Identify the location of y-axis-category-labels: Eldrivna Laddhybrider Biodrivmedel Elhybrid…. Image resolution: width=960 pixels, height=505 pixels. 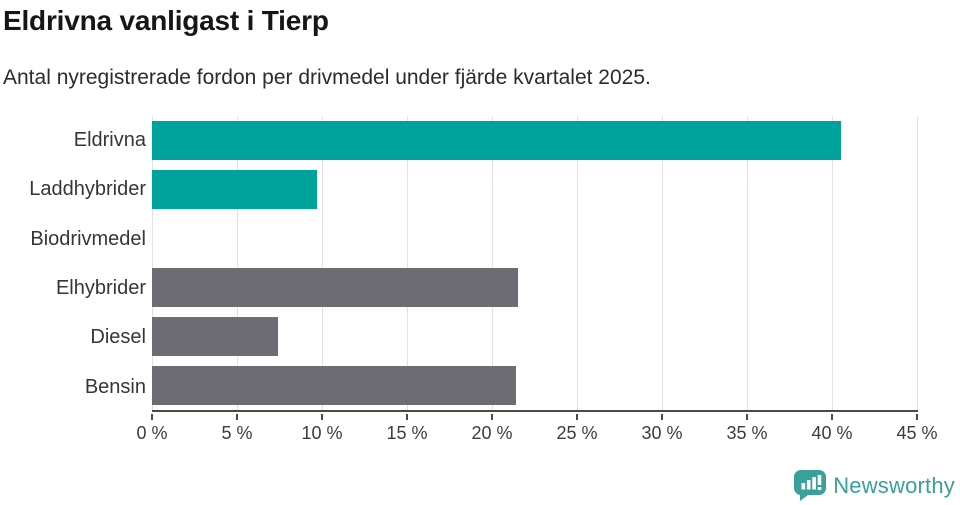
(73, 264).